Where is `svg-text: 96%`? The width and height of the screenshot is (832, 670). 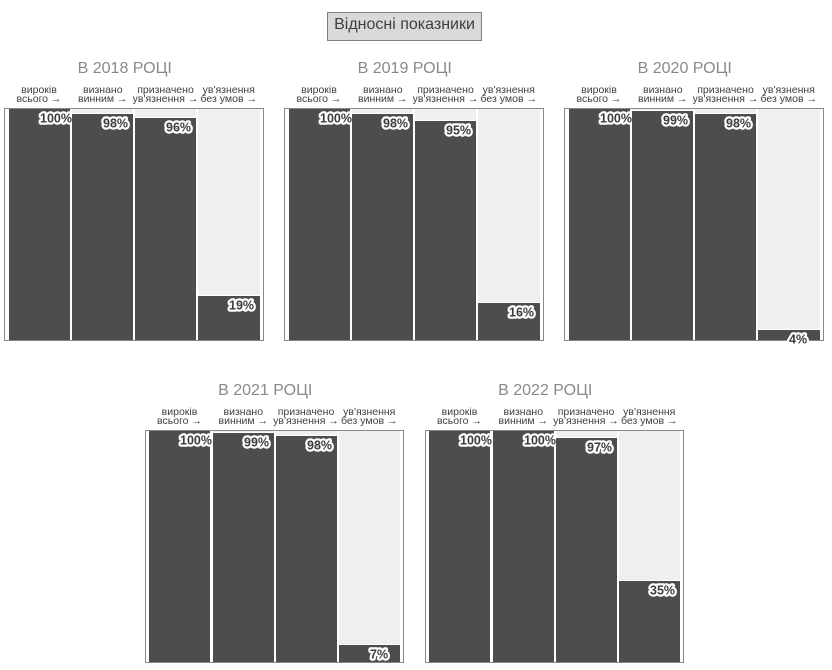
svg-text: 96% is located at coordinates (178, 128).